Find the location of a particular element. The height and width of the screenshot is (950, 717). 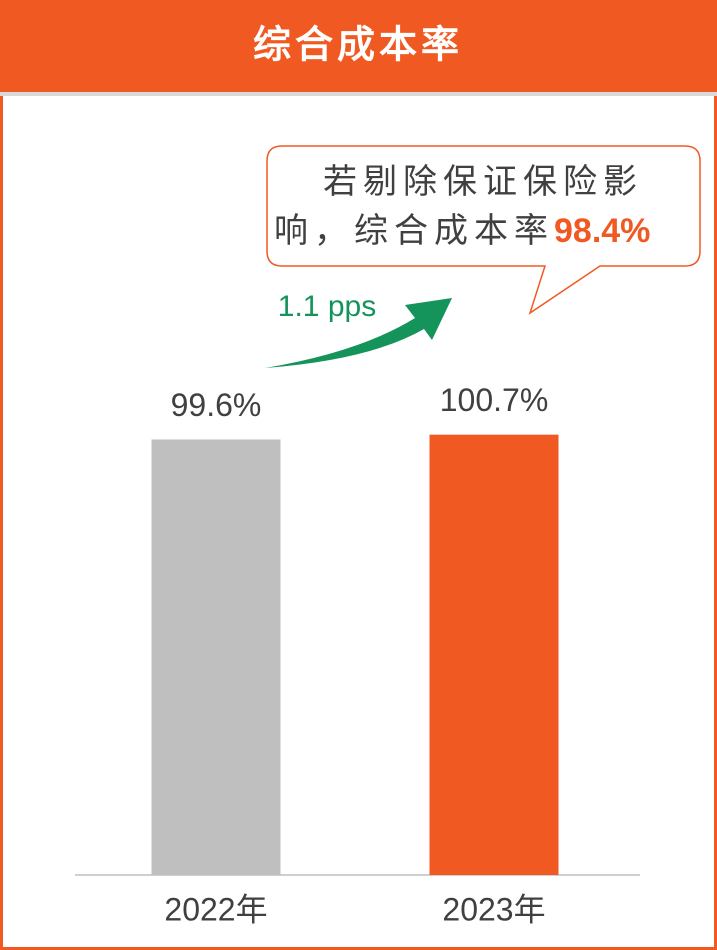

callout is located at coordinates (483, 230).